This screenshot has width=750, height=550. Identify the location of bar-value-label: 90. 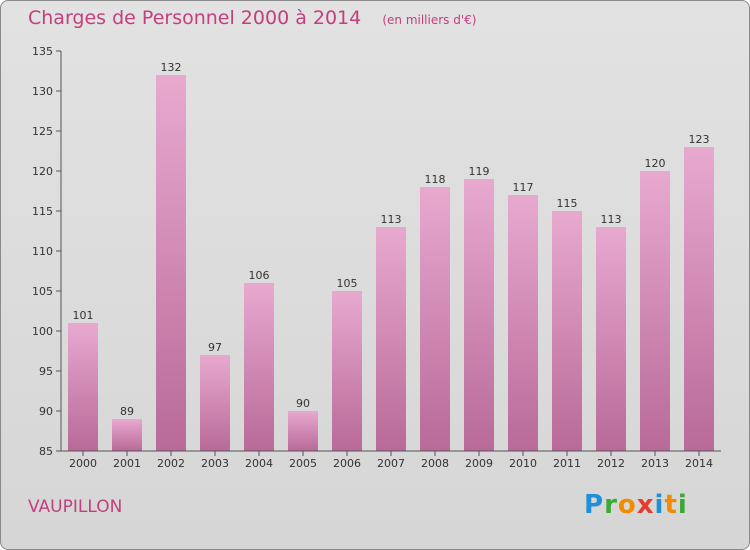
(303, 403).